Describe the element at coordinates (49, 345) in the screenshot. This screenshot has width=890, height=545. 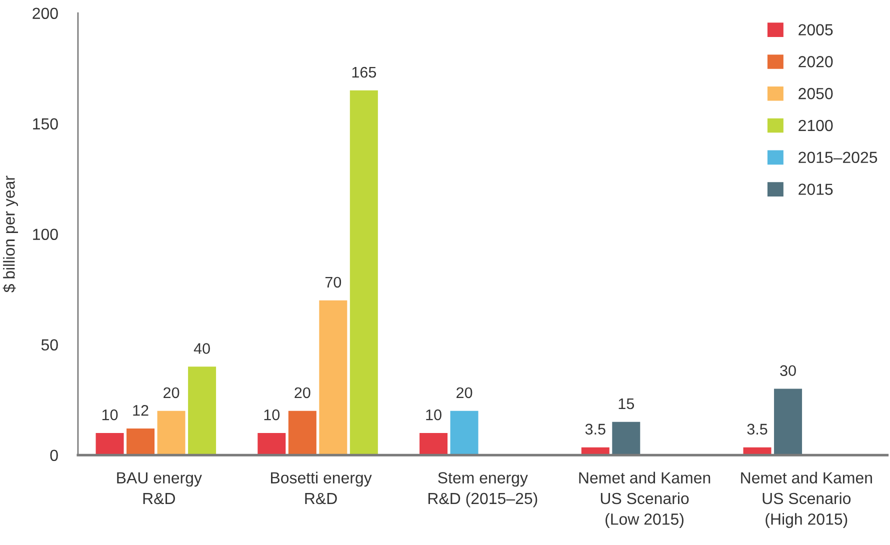
I see `y-tick-label: 50` at that location.